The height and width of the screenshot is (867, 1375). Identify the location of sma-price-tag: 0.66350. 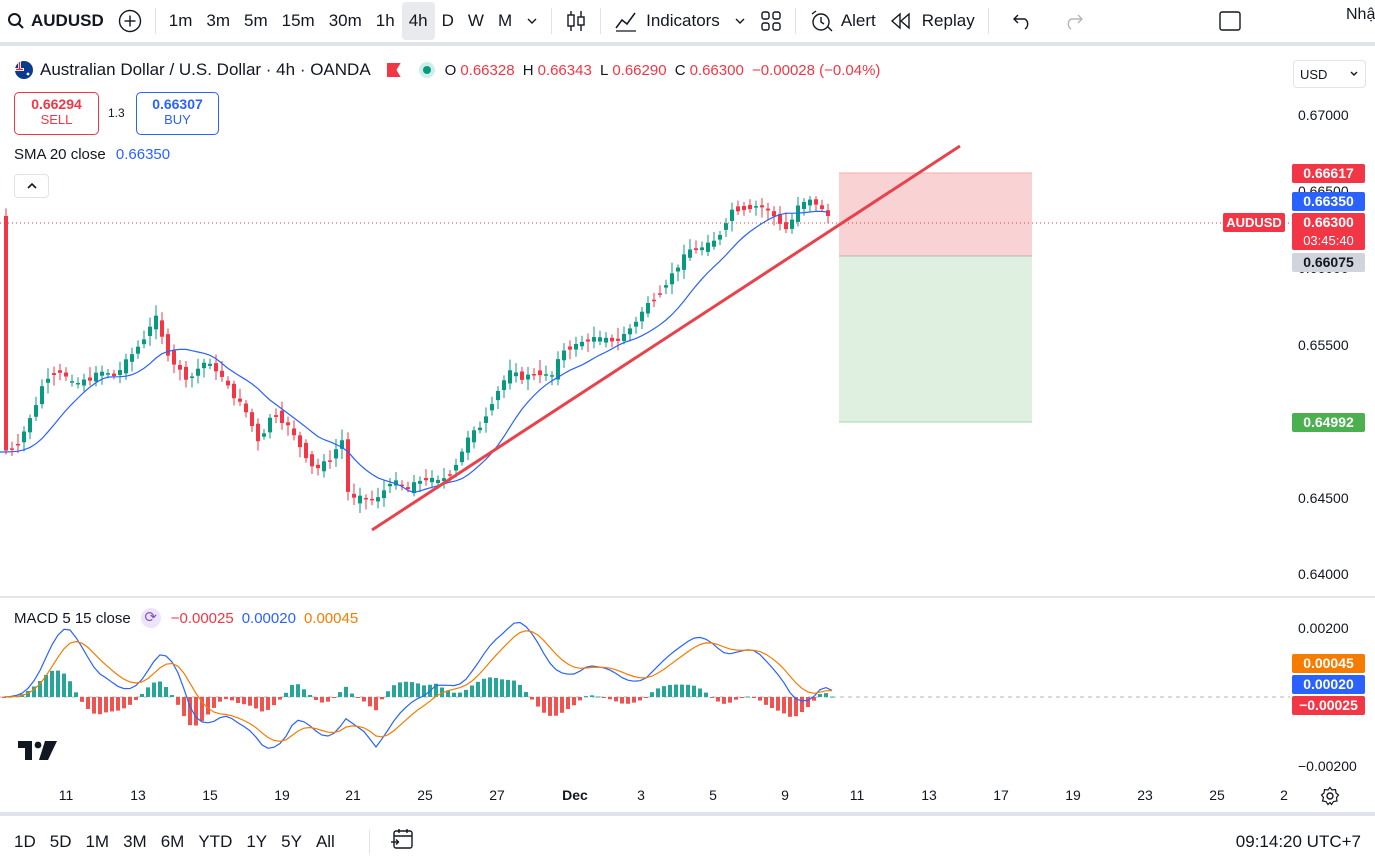
(1328, 201).